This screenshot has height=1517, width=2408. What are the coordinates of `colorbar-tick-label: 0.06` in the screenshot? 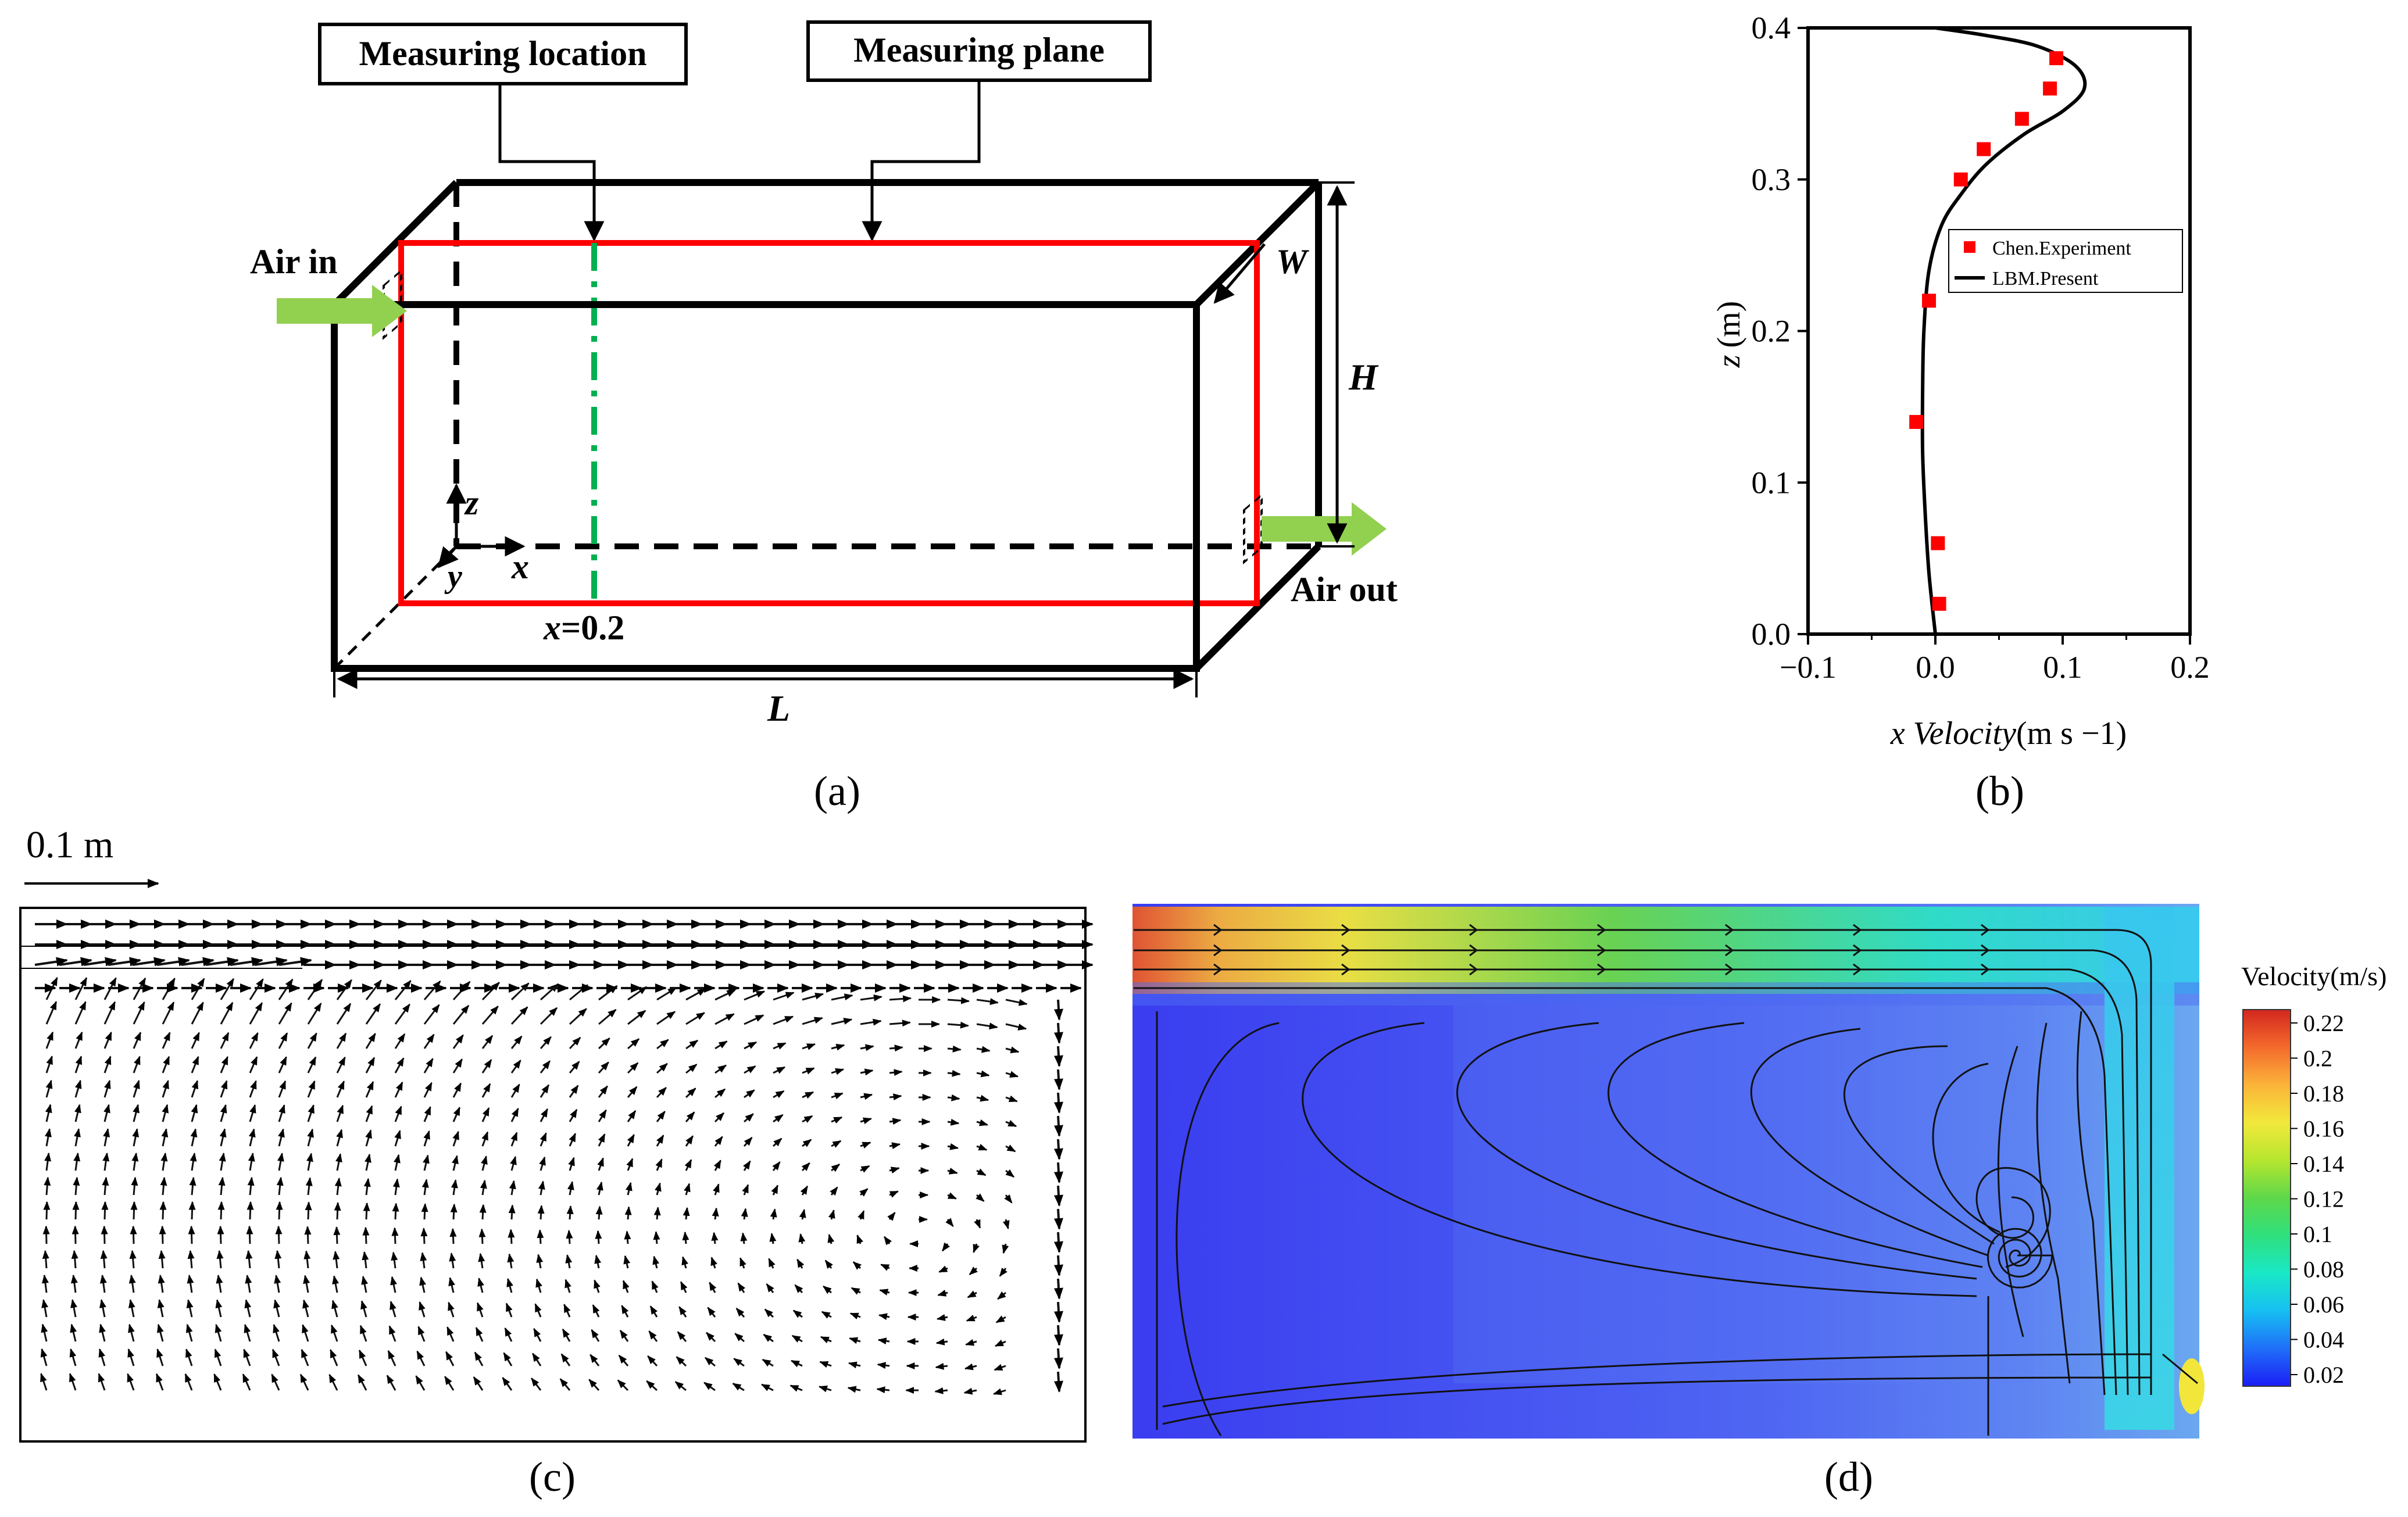 It's located at (2323, 1304).